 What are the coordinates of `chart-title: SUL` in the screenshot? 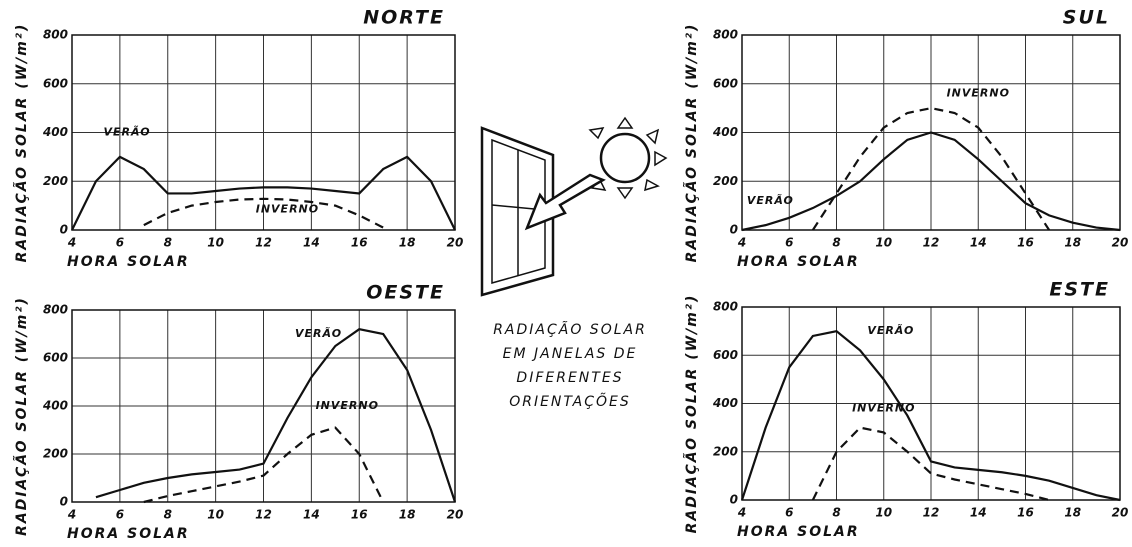 It's located at (1086, 18).